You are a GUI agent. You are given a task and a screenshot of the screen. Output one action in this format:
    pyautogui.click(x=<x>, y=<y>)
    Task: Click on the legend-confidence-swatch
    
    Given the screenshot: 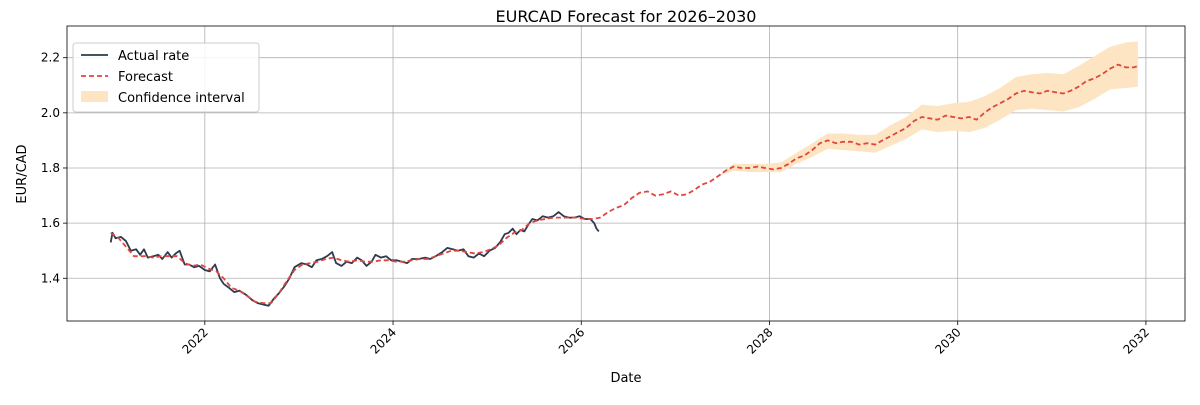 What is the action you would take?
    pyautogui.click(x=94, y=96)
    